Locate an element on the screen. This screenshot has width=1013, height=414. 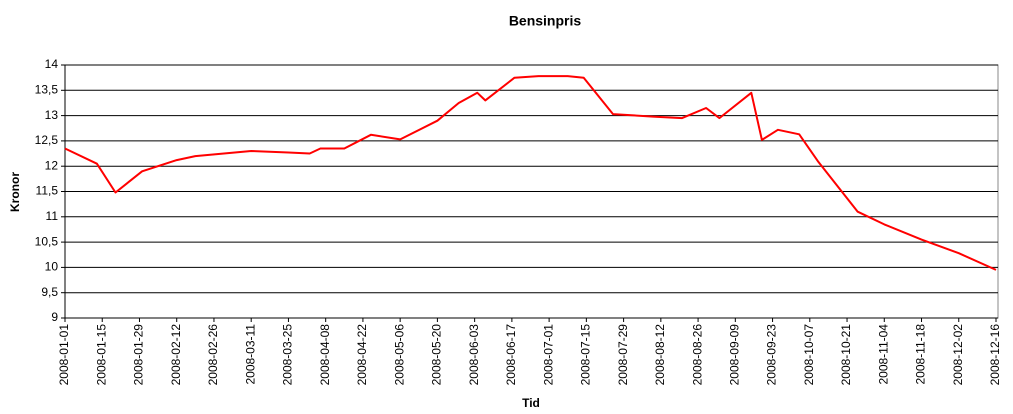
y-tick-label: 10,5 is located at coordinates (47, 241).